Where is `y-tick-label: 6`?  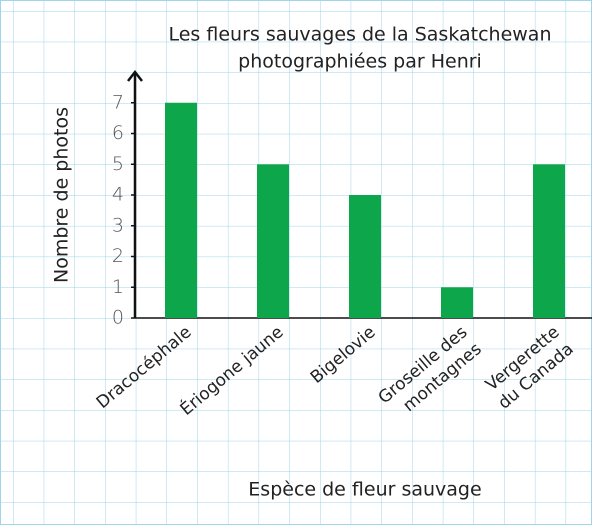 y-tick-label: 6 is located at coordinates (118, 133).